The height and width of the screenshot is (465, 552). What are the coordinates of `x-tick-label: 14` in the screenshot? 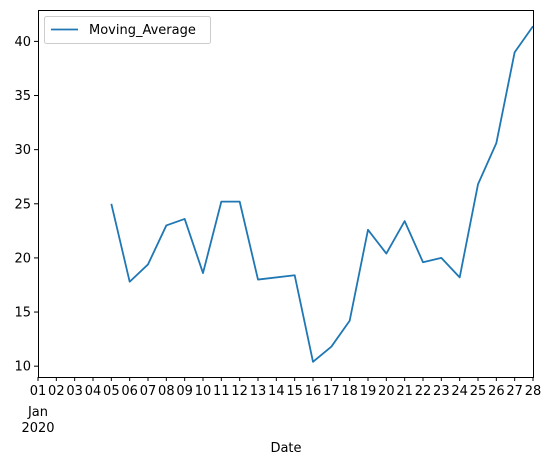 It's located at (276, 391).